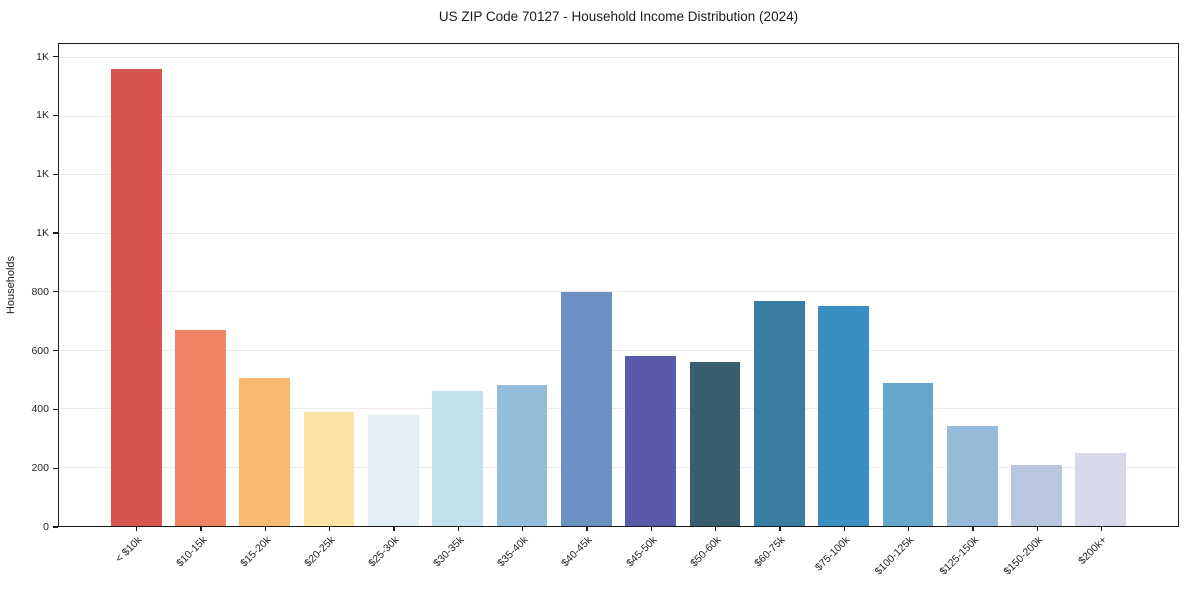 The width and height of the screenshot is (1189, 590). Describe the element at coordinates (200, 306) in the screenshot. I see `bar-slot: $10-15k` at that location.